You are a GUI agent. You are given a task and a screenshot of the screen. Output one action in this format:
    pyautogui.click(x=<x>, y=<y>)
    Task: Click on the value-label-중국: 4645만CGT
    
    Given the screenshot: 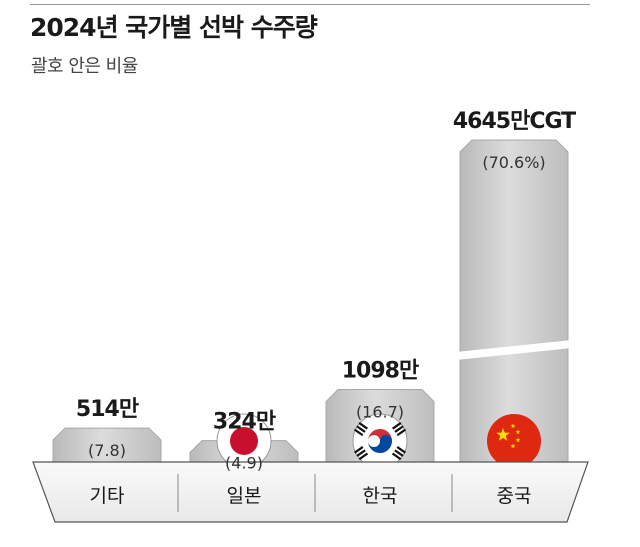 What is the action you would take?
    pyautogui.click(x=514, y=121)
    